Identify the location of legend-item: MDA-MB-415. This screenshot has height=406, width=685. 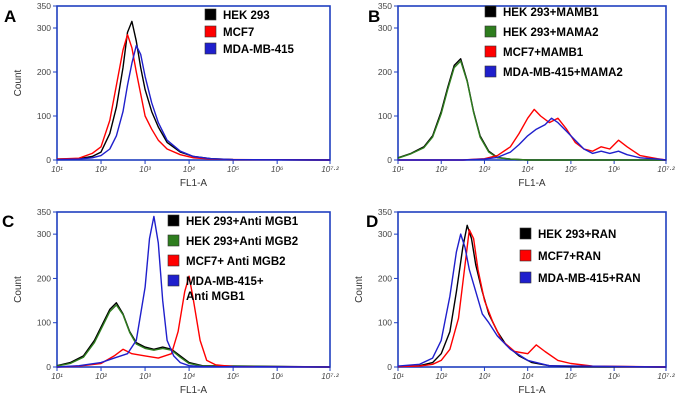
(249, 49).